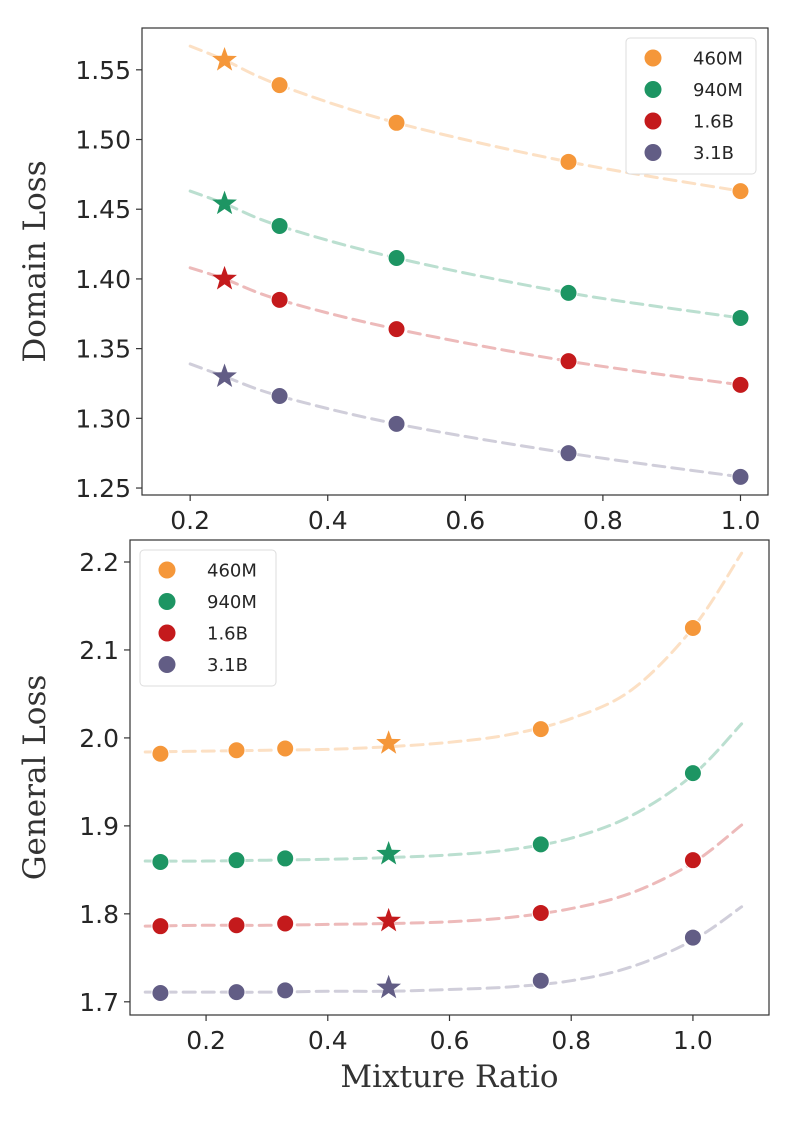  What do you see at coordinates (443, 652) in the screenshot?
I see `fit-curve-460m` at bounding box center [443, 652].